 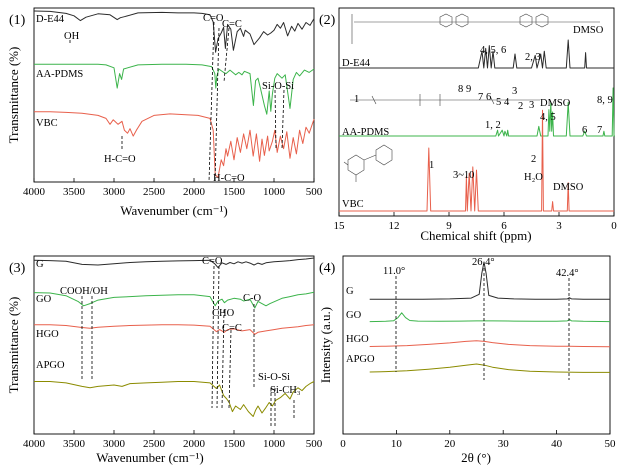 What do you see at coordinates (356, 63) in the screenshot?
I see `panel-2-series-label-d-e44: D-E44` at bounding box center [356, 63].